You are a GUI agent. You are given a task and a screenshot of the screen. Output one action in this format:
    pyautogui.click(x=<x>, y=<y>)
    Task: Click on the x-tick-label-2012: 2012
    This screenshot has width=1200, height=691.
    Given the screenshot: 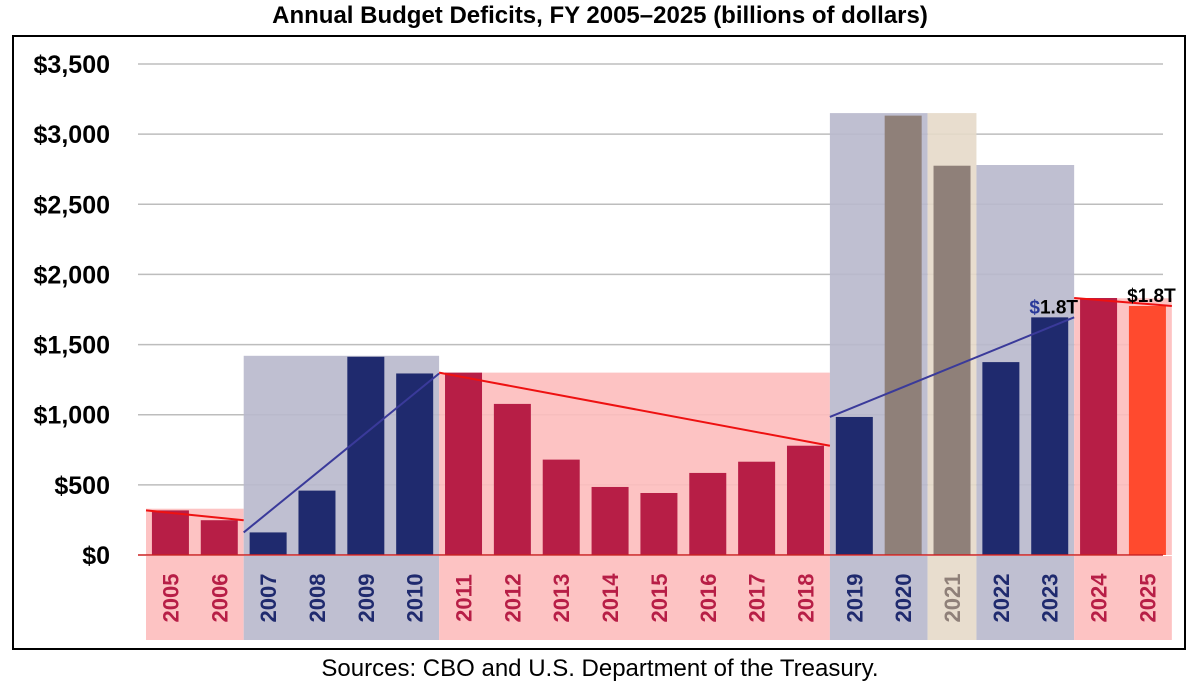 What is the action you would take?
    pyautogui.click(x=512, y=598)
    